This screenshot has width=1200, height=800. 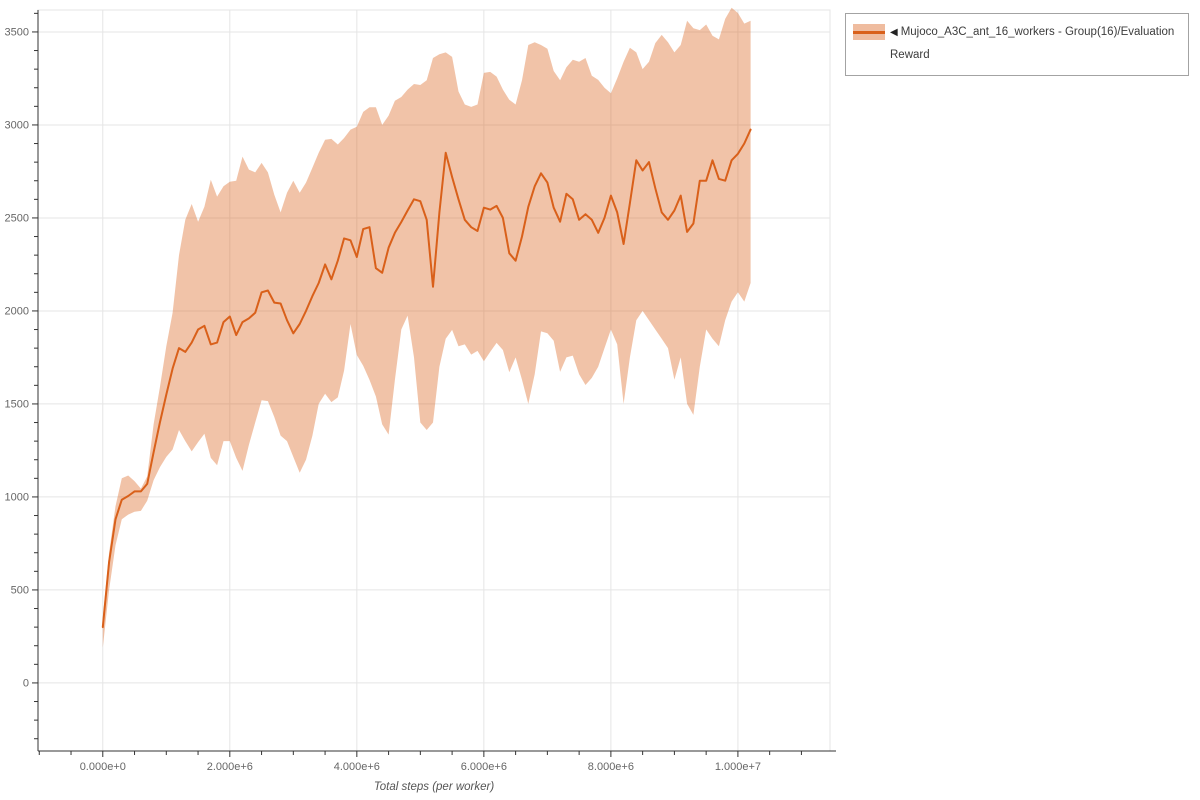 What do you see at coordinates (17, 32) in the screenshot?
I see `y-tick-label: 3500` at bounding box center [17, 32].